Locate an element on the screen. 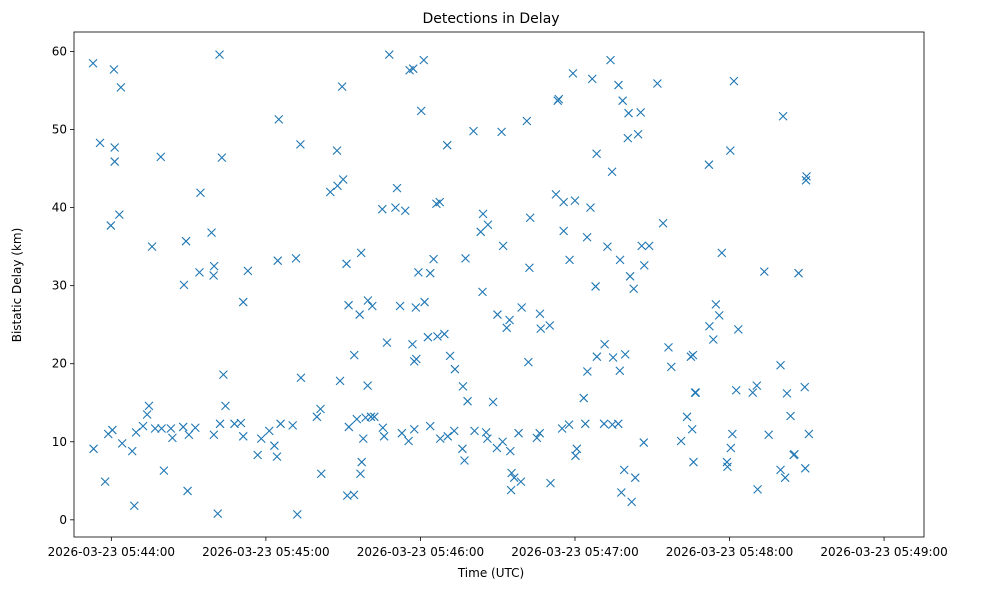  x-tick-label: 2026-03-23 05:47:00 is located at coordinates (574, 552).